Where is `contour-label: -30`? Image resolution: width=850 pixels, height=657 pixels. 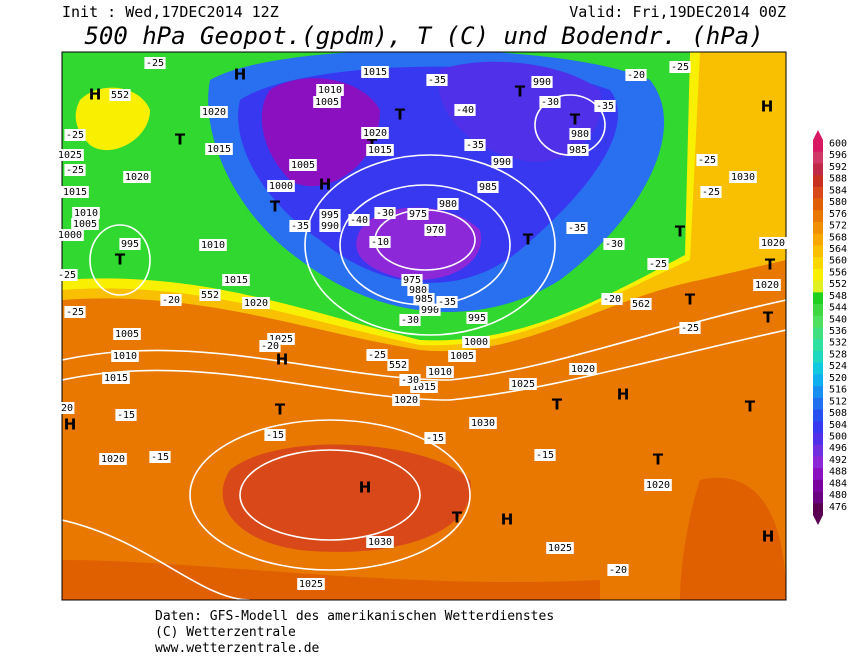
contour-label: -30 is located at coordinates (614, 244).